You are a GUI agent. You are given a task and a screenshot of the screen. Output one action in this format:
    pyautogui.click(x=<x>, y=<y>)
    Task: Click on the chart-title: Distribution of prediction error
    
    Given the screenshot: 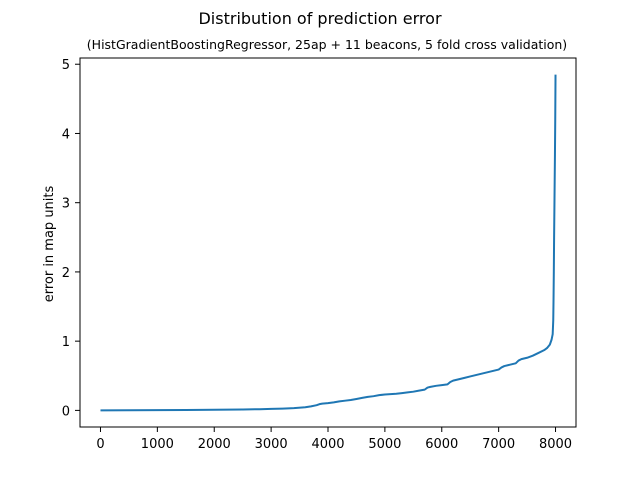 What is the action you would take?
    pyautogui.click(x=319, y=18)
    